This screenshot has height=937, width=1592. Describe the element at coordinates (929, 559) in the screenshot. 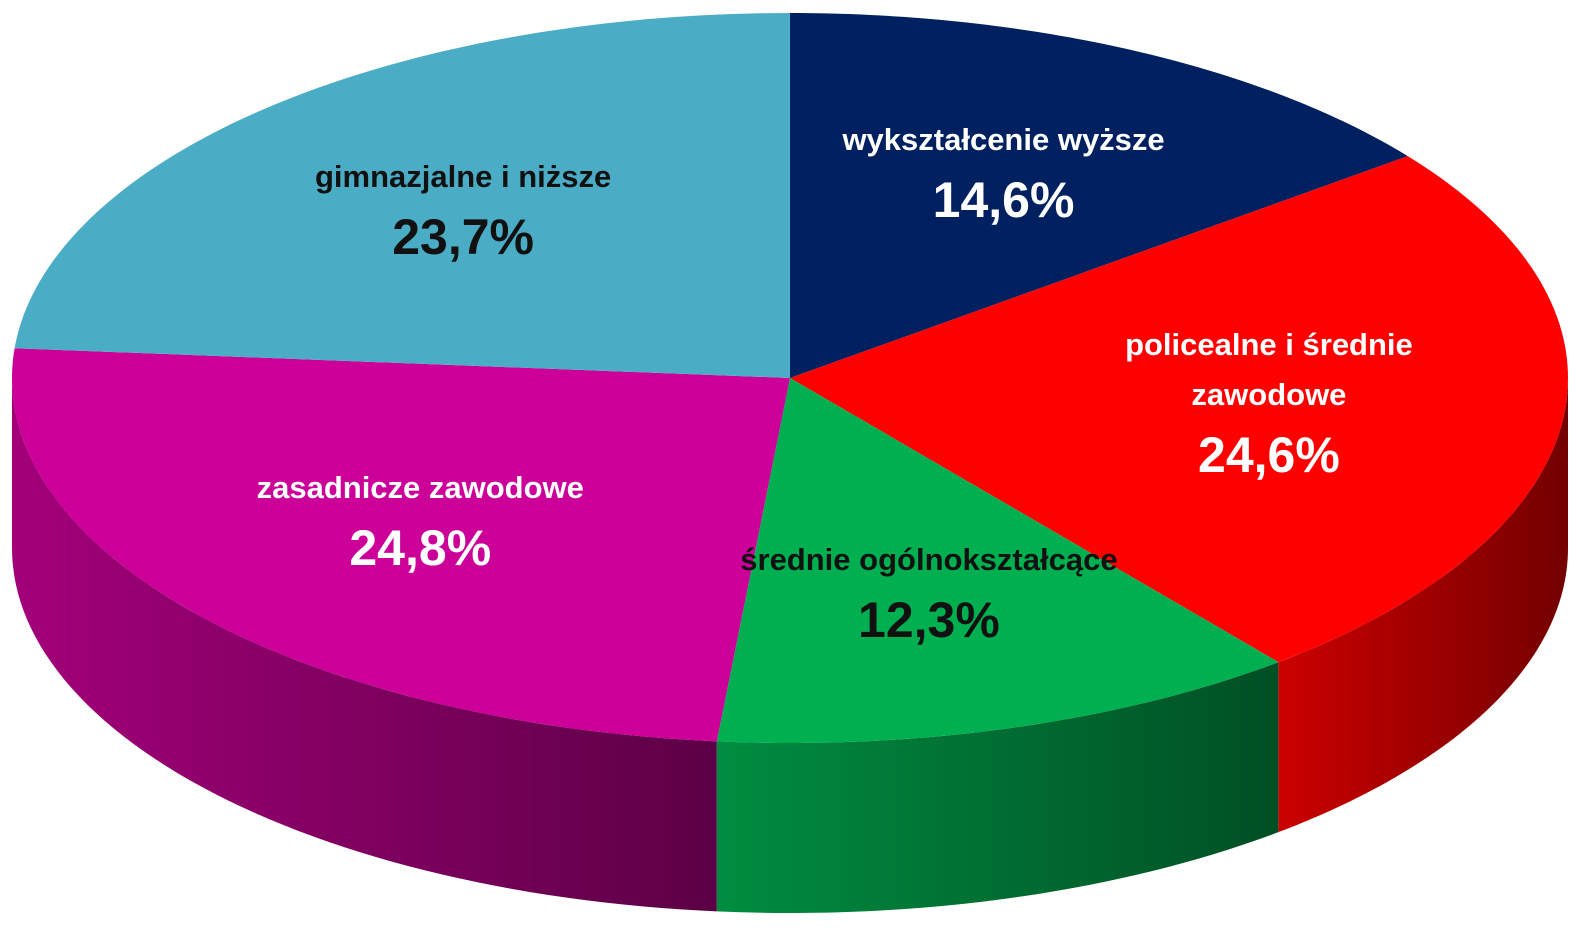

I see `category-label: średnie ogólnokształcące` at that location.